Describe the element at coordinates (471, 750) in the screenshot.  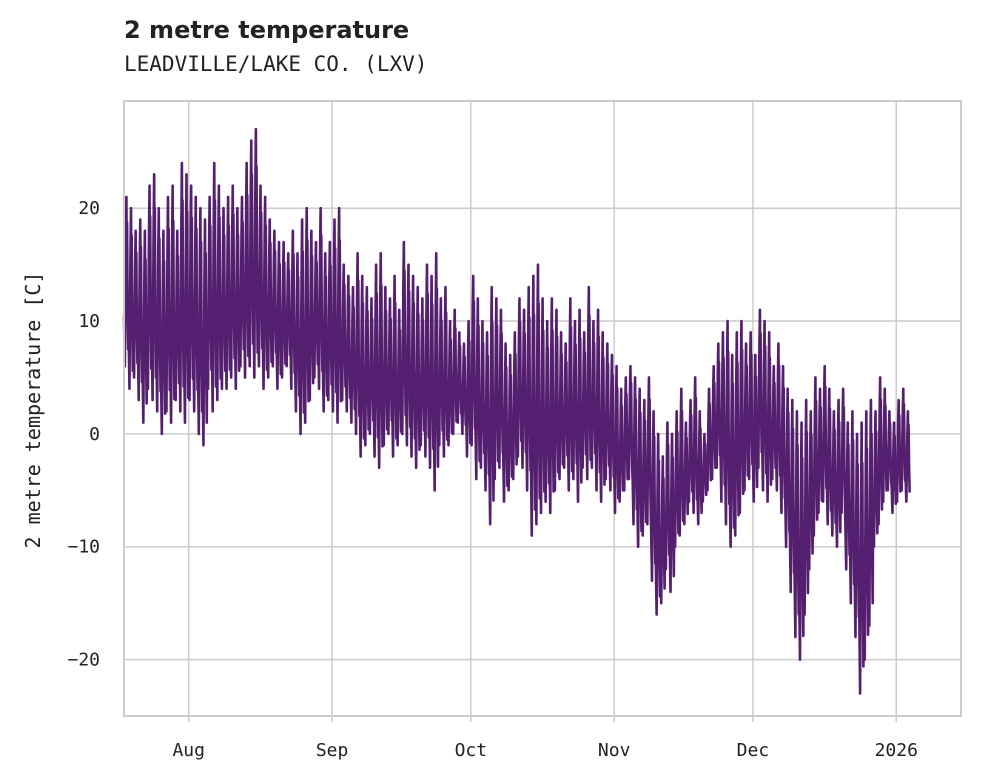
I see `x-tick-label: Oct` at that location.